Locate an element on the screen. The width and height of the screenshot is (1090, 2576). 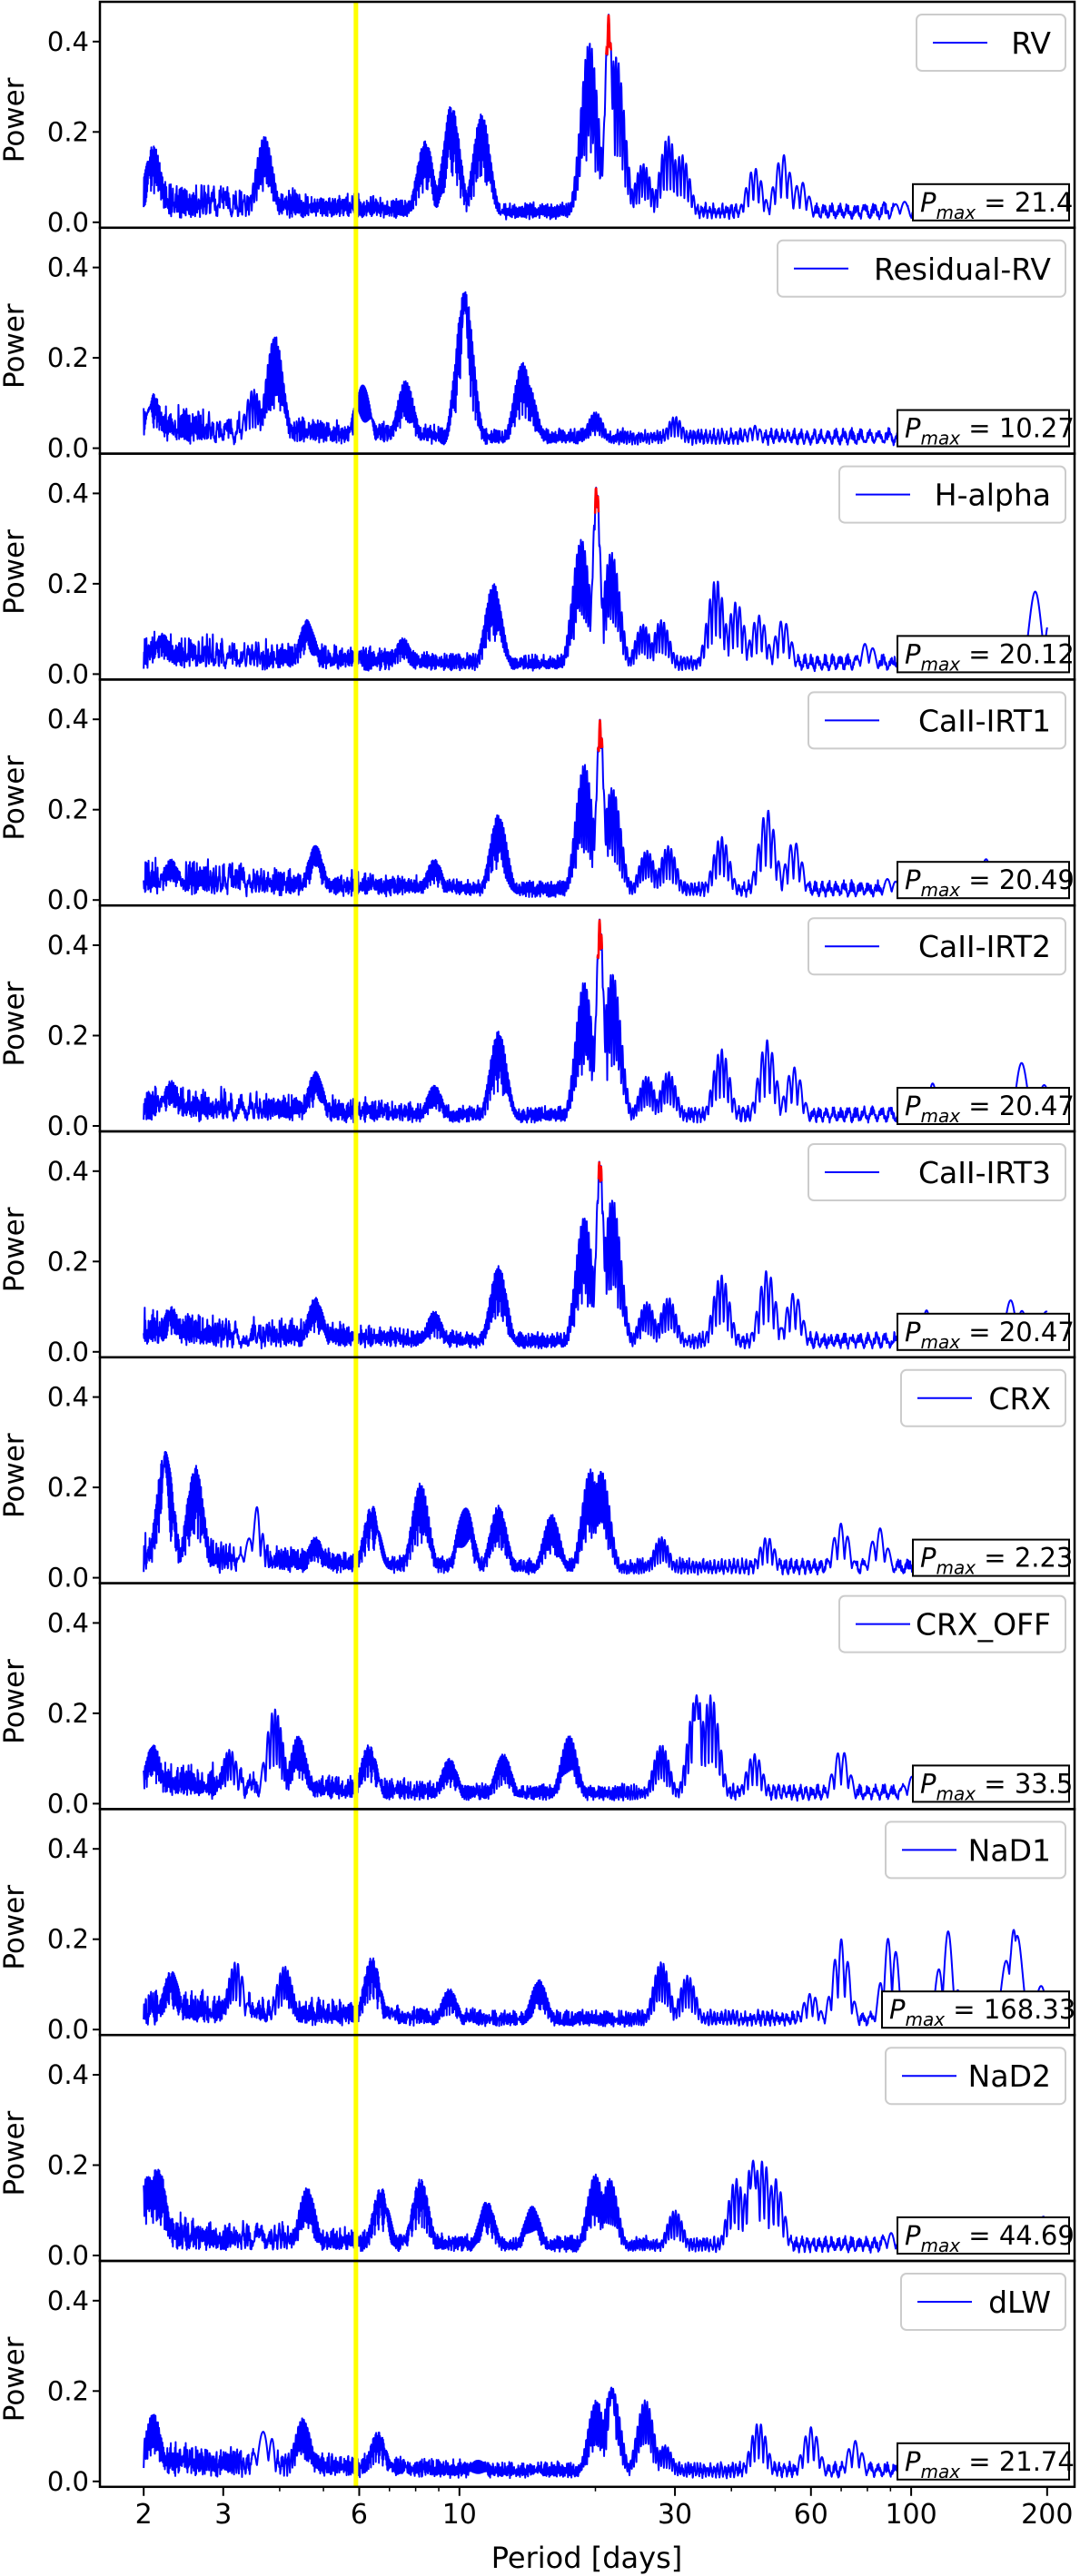
panel-7: 0.0 0.2 0.4 Power CRX Pmax = 2.23 is located at coordinates (536, 1481).